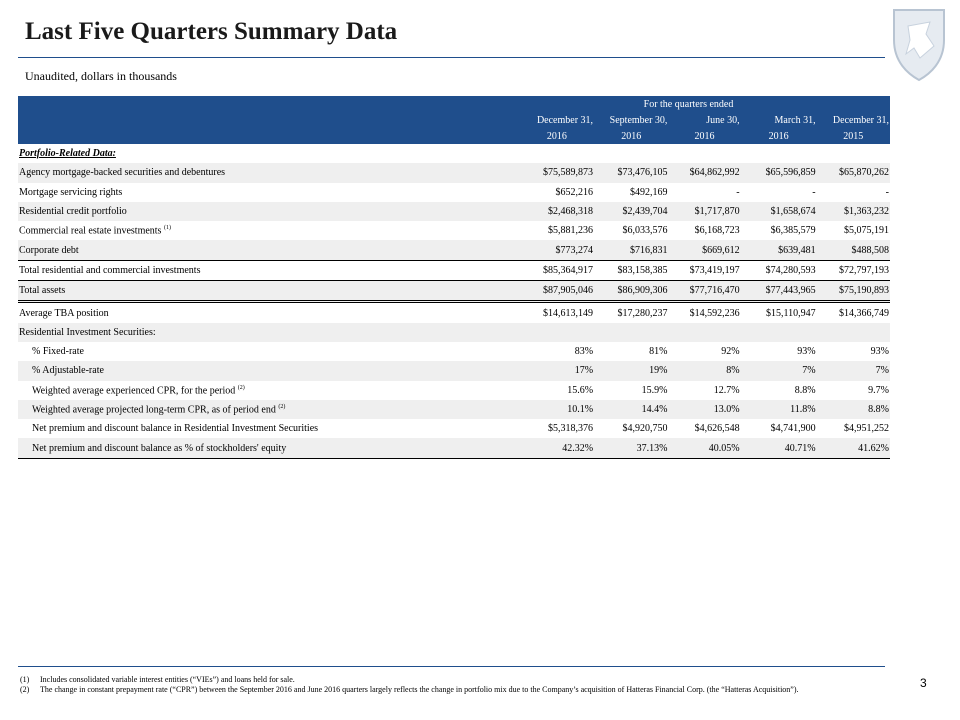  What do you see at coordinates (790, 313) in the screenshot?
I see `value-cell: $15,110,947` at bounding box center [790, 313].